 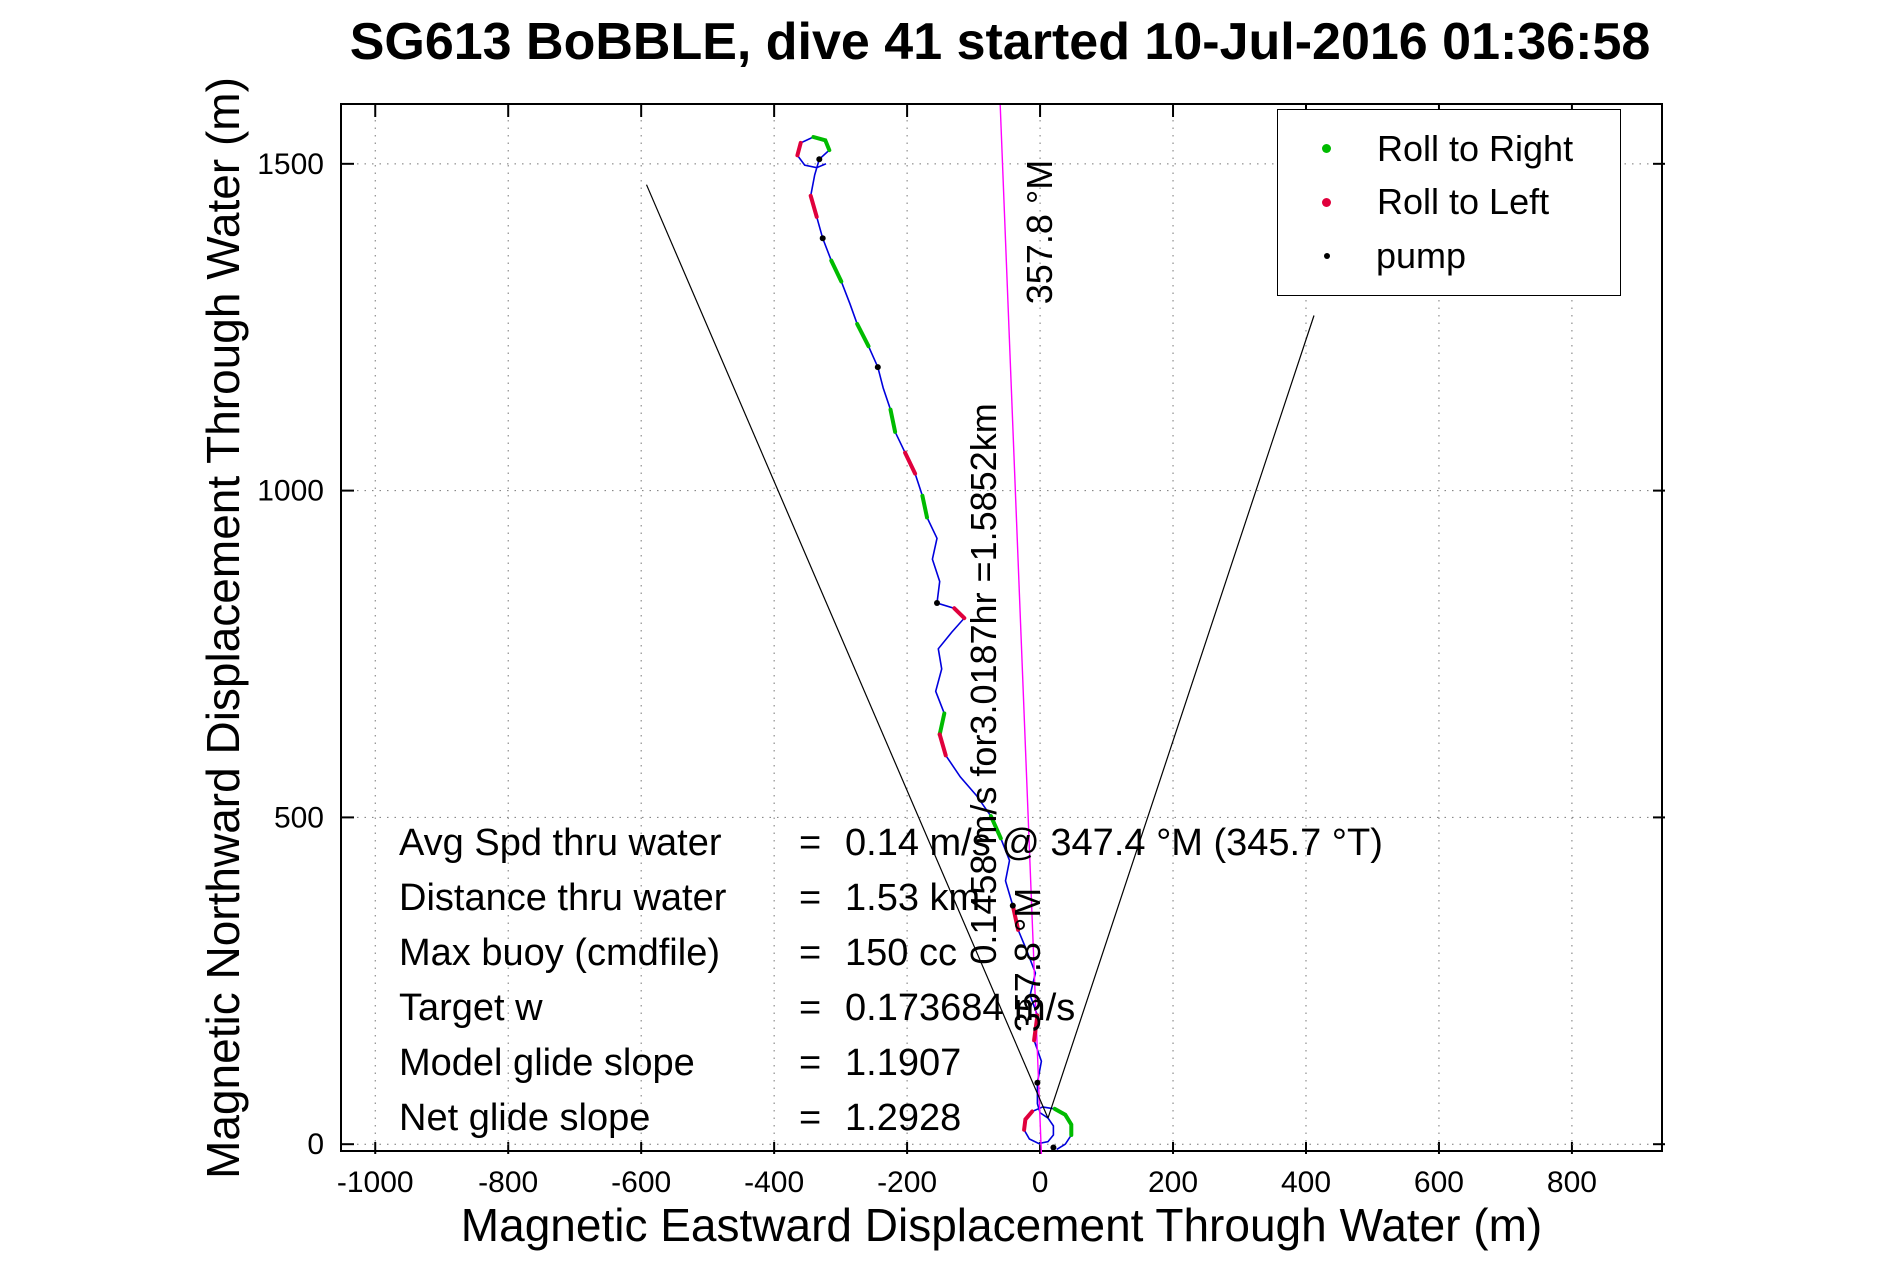 I want to click on stat-value: 1.53 km, so click(x=913, y=898).